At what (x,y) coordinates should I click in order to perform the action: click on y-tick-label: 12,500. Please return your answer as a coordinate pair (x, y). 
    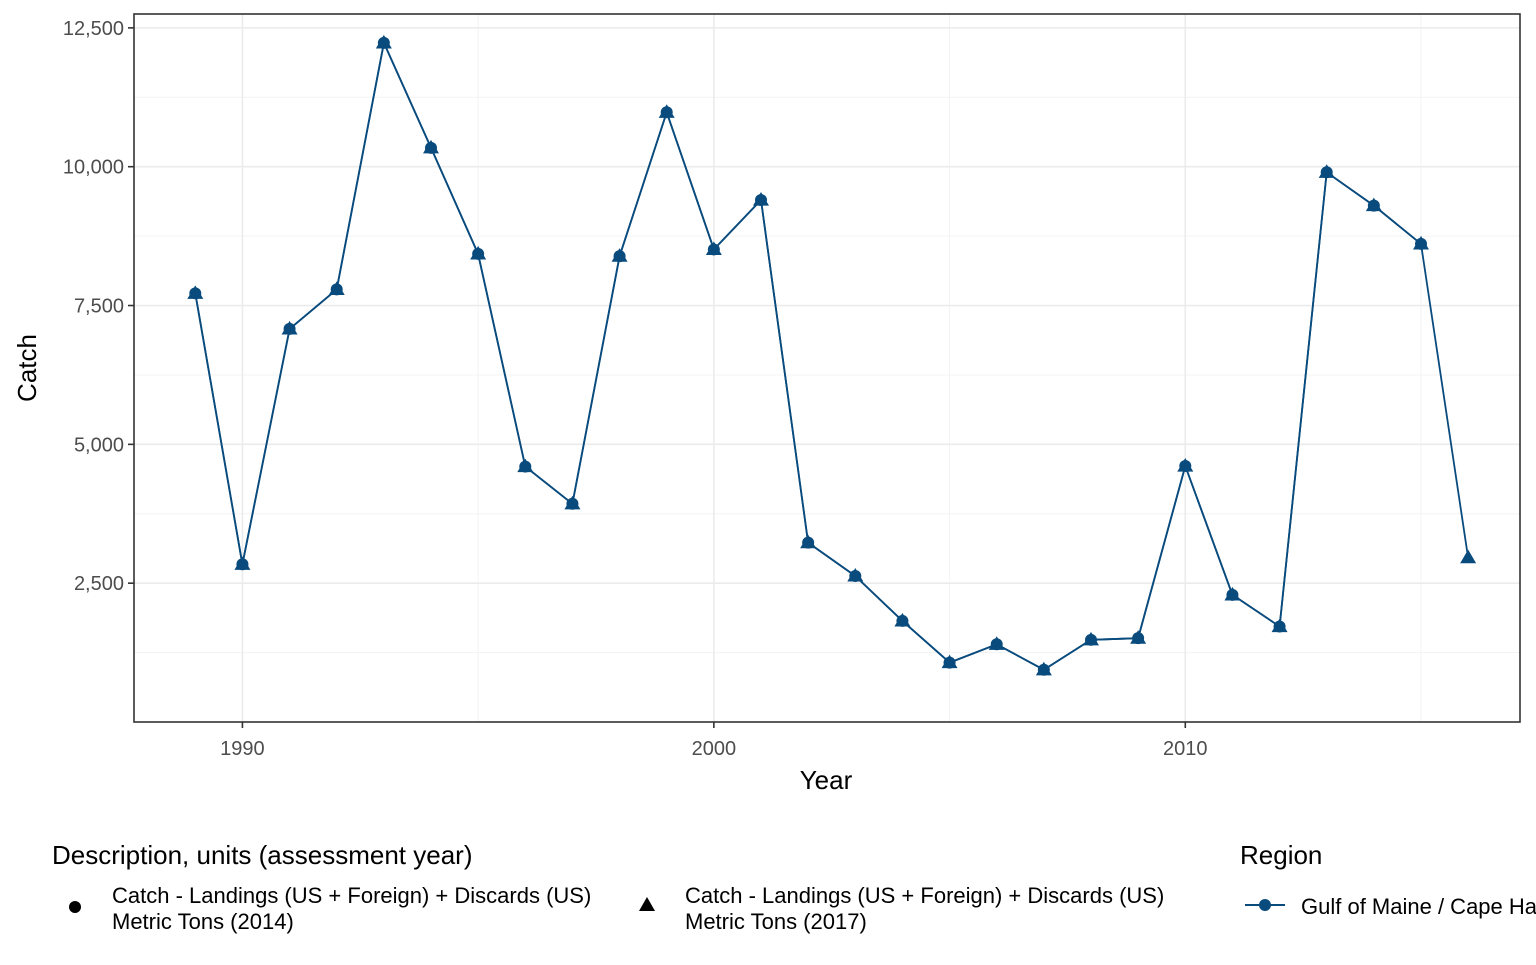
    Looking at the image, I should click on (93, 29).